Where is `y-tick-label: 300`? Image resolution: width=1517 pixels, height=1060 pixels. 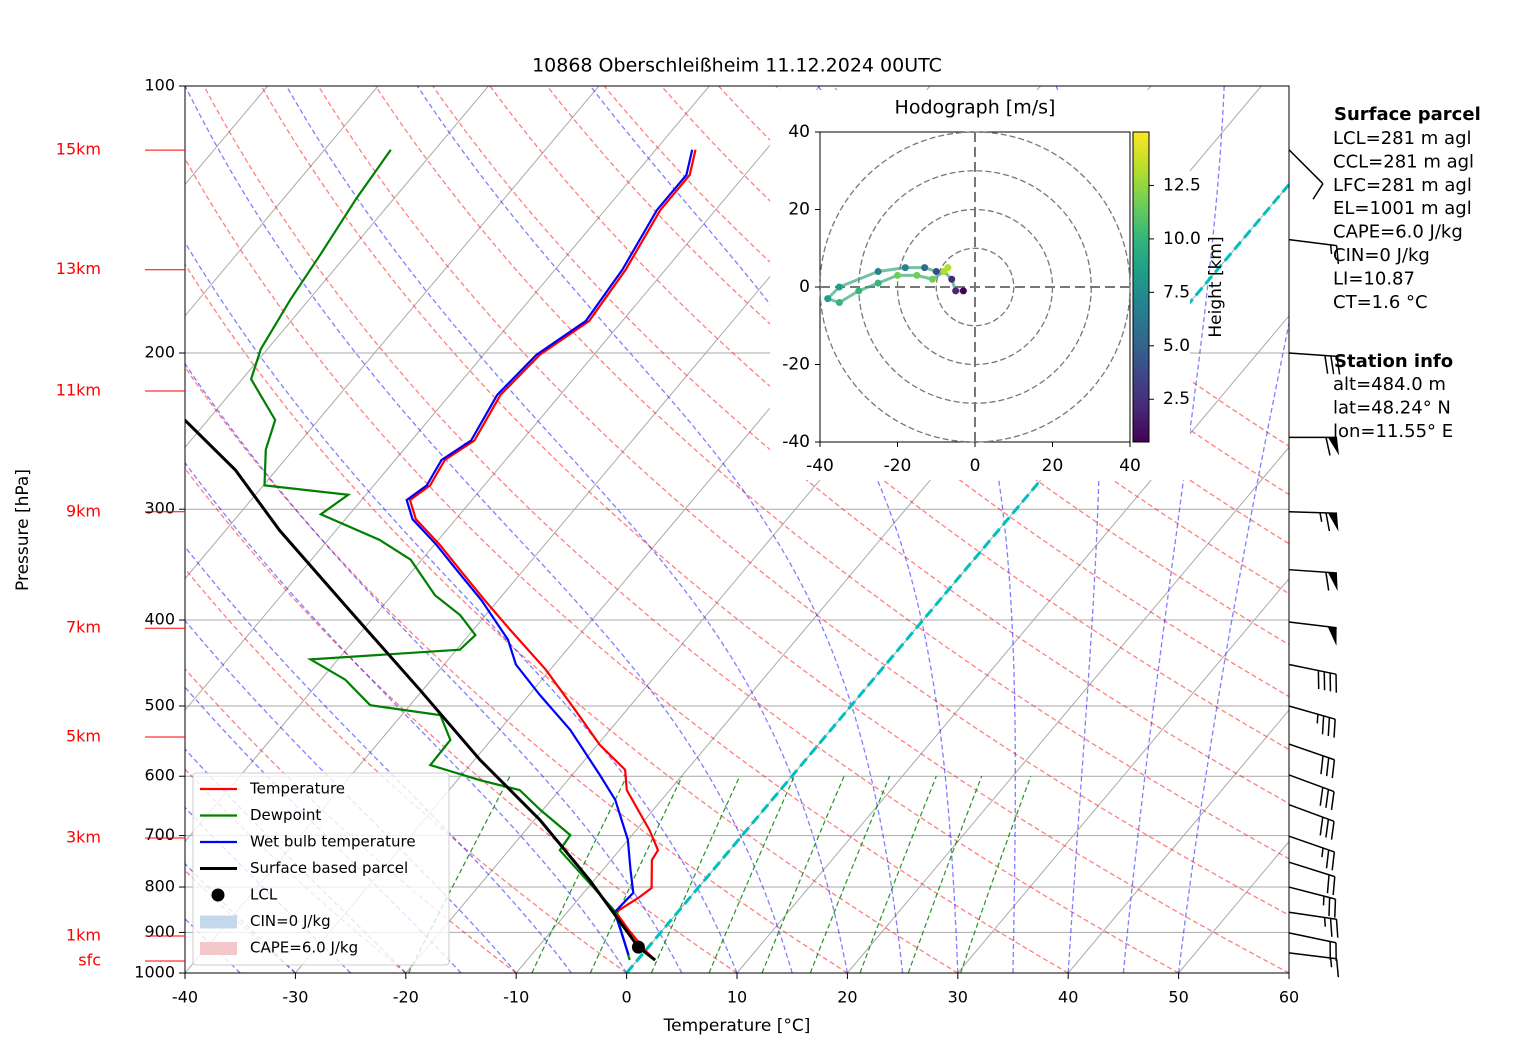
y-tick-label: 300 is located at coordinates (159, 508).